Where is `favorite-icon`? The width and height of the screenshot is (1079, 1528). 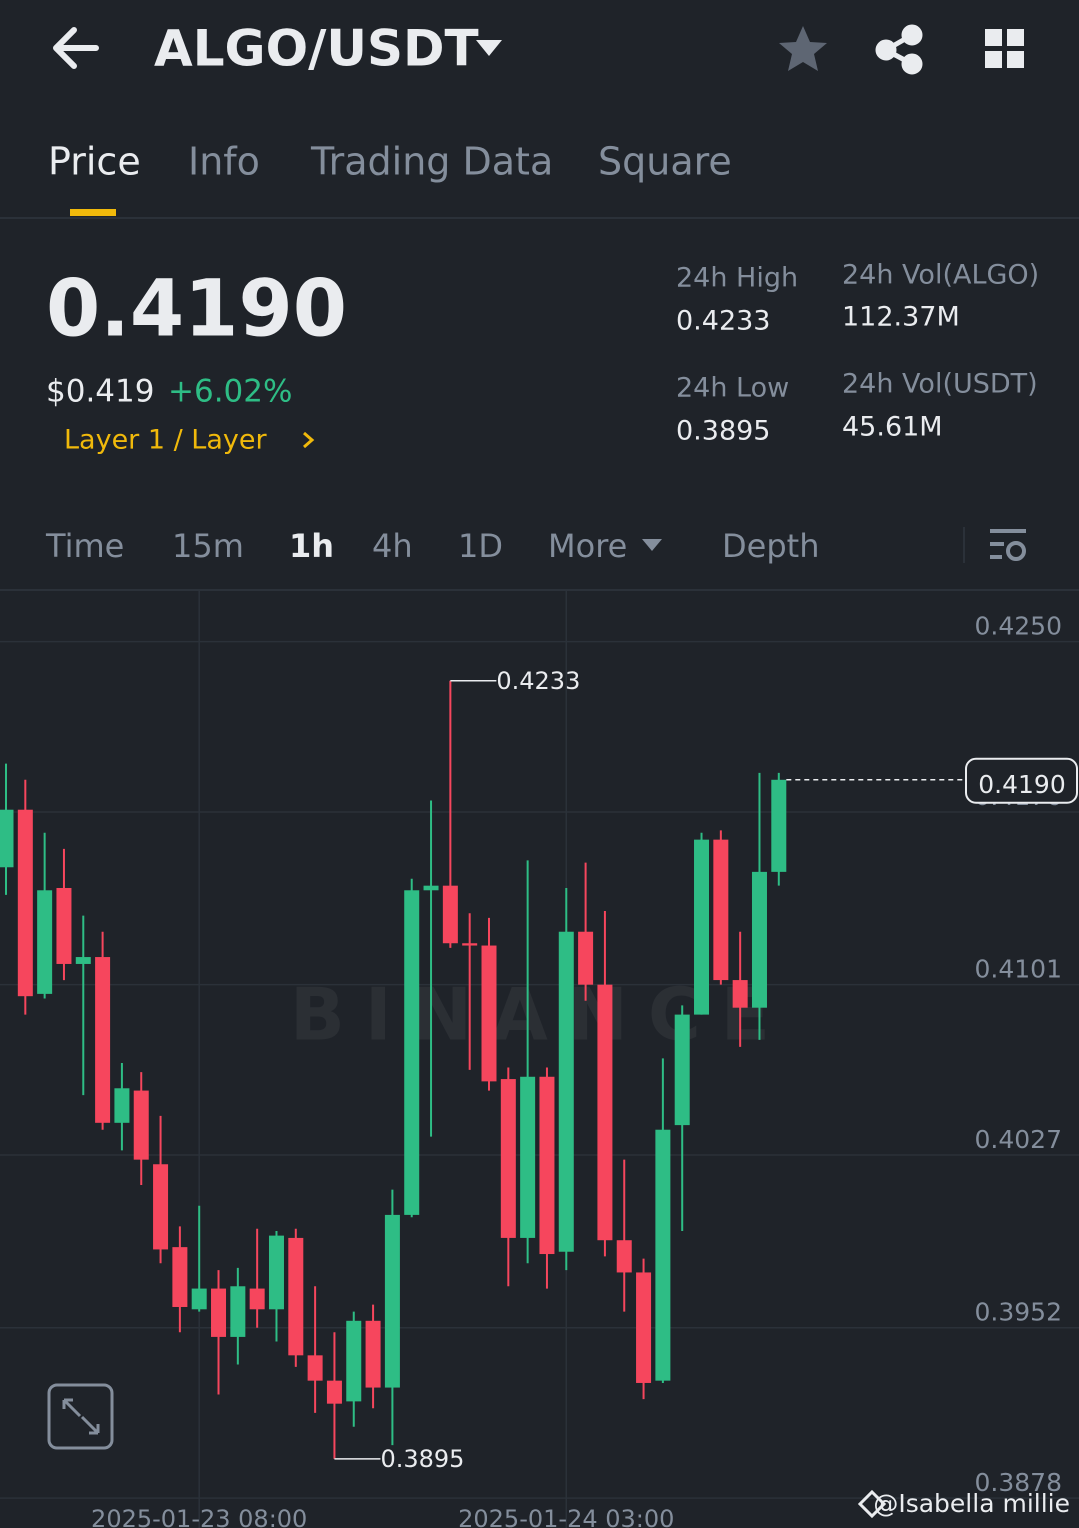
favorite-icon is located at coordinates (803, 48).